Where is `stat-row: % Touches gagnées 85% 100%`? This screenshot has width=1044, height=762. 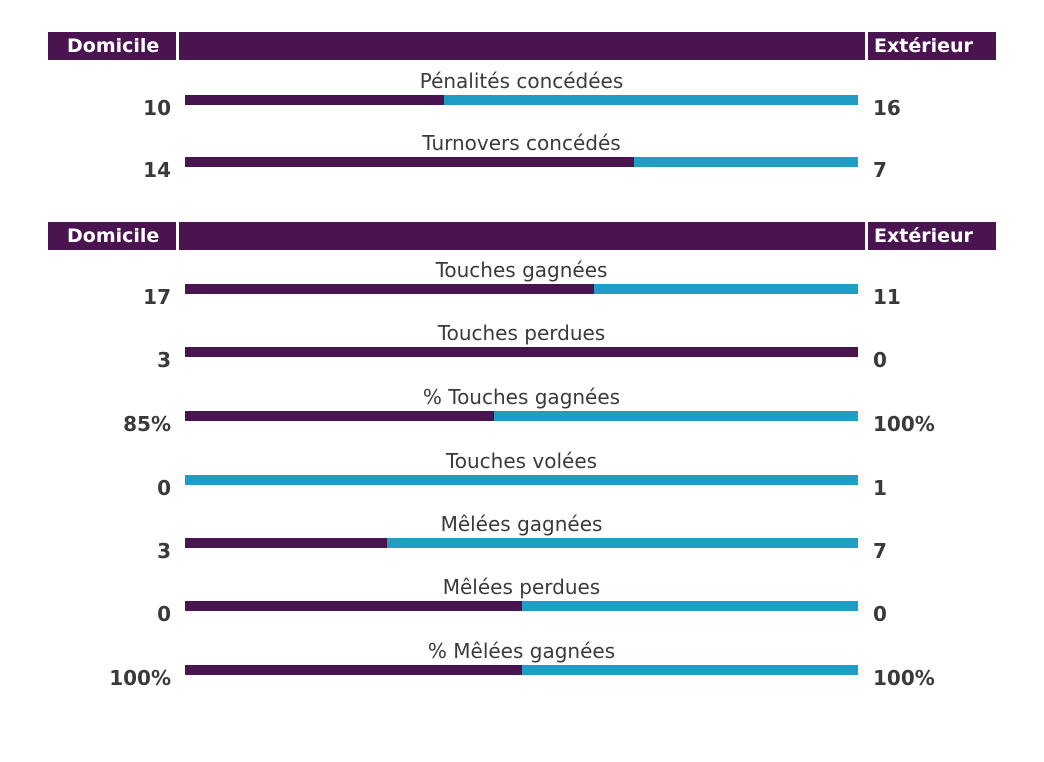
stat-row: % Touches gagnées 85% 100% is located at coordinates (522, 416).